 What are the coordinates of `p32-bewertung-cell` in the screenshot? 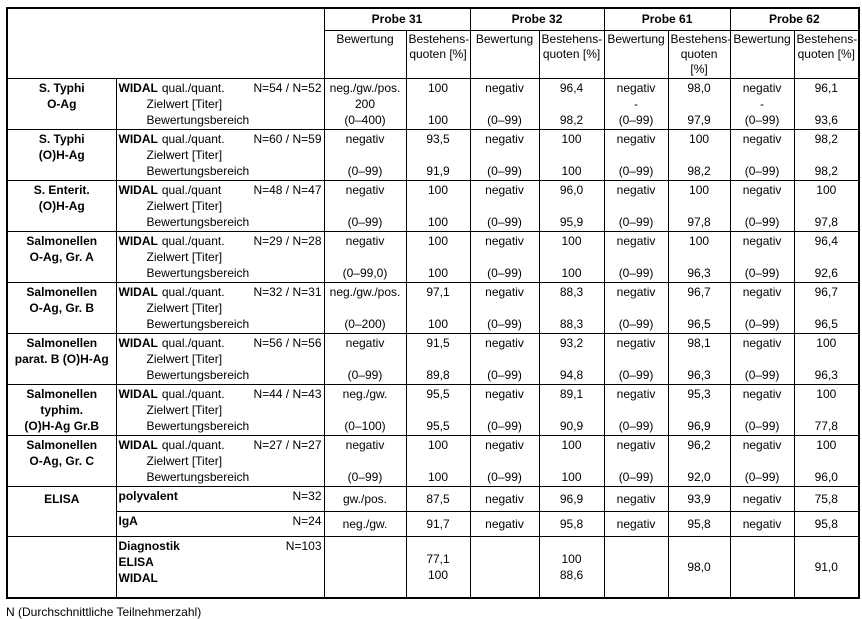 It's located at (504, 567).